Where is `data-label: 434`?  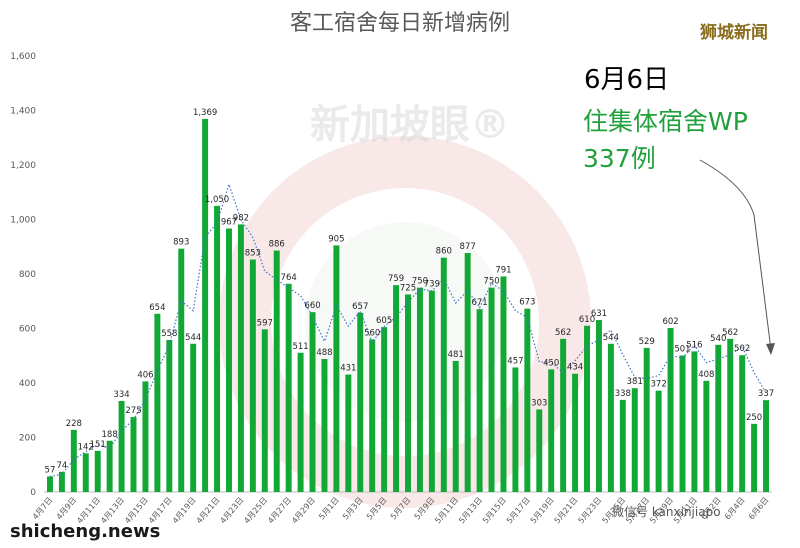
data-label: 434 is located at coordinates (575, 368).